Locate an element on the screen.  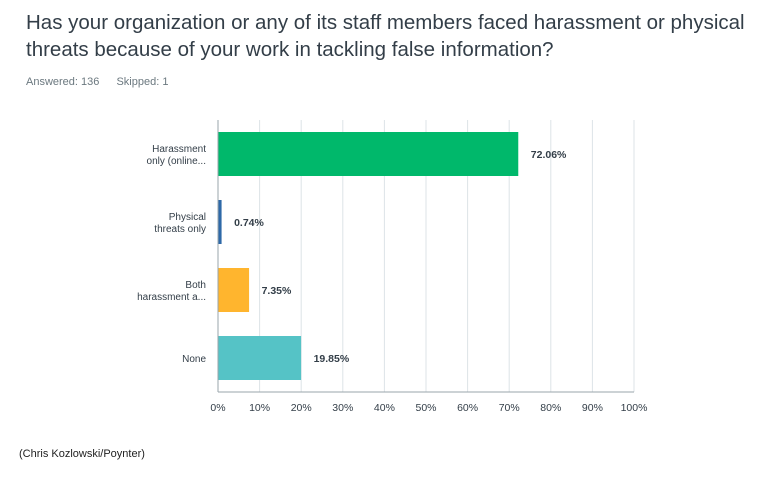
x-tick-label: 100% is located at coordinates (634, 408).